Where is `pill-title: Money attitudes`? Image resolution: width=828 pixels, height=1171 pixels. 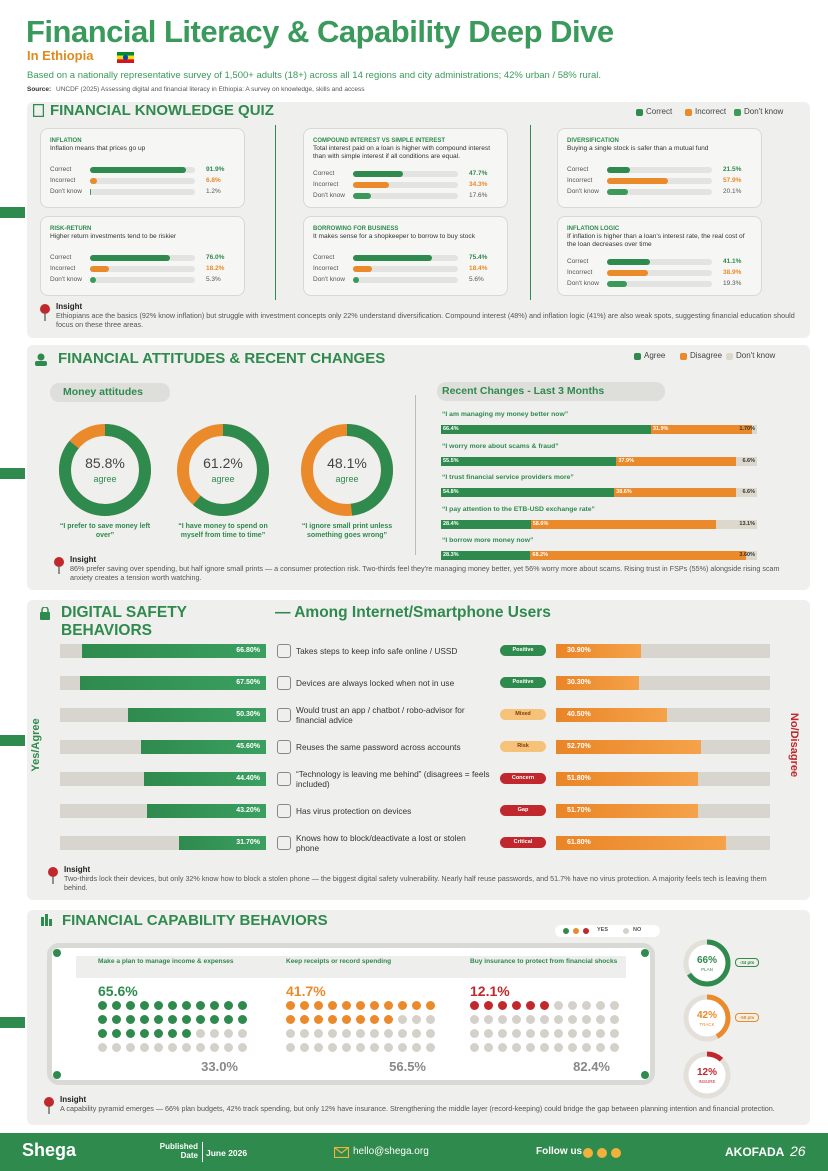
pill-title: Money attitudes is located at coordinates (103, 392).